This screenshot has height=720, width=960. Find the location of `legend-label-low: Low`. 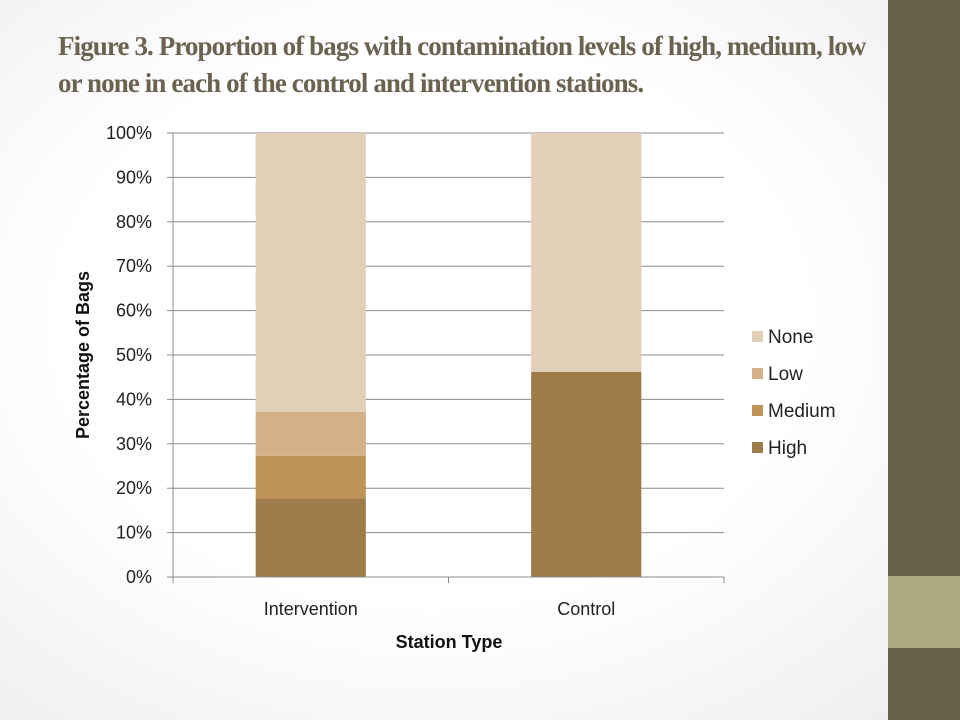

legend-label-low: Low is located at coordinates (785, 374).